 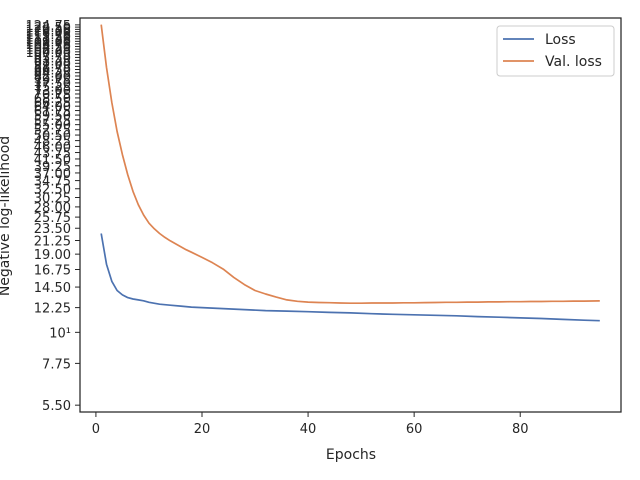 I want to click on y-tick-label: 91.00, so click(x=52, y=64).